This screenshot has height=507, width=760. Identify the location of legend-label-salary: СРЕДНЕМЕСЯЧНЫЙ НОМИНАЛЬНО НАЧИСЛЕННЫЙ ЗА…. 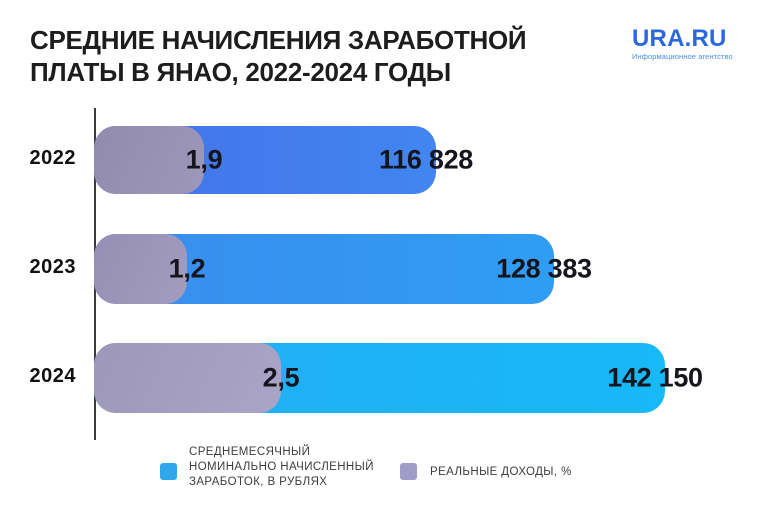
(281, 467).